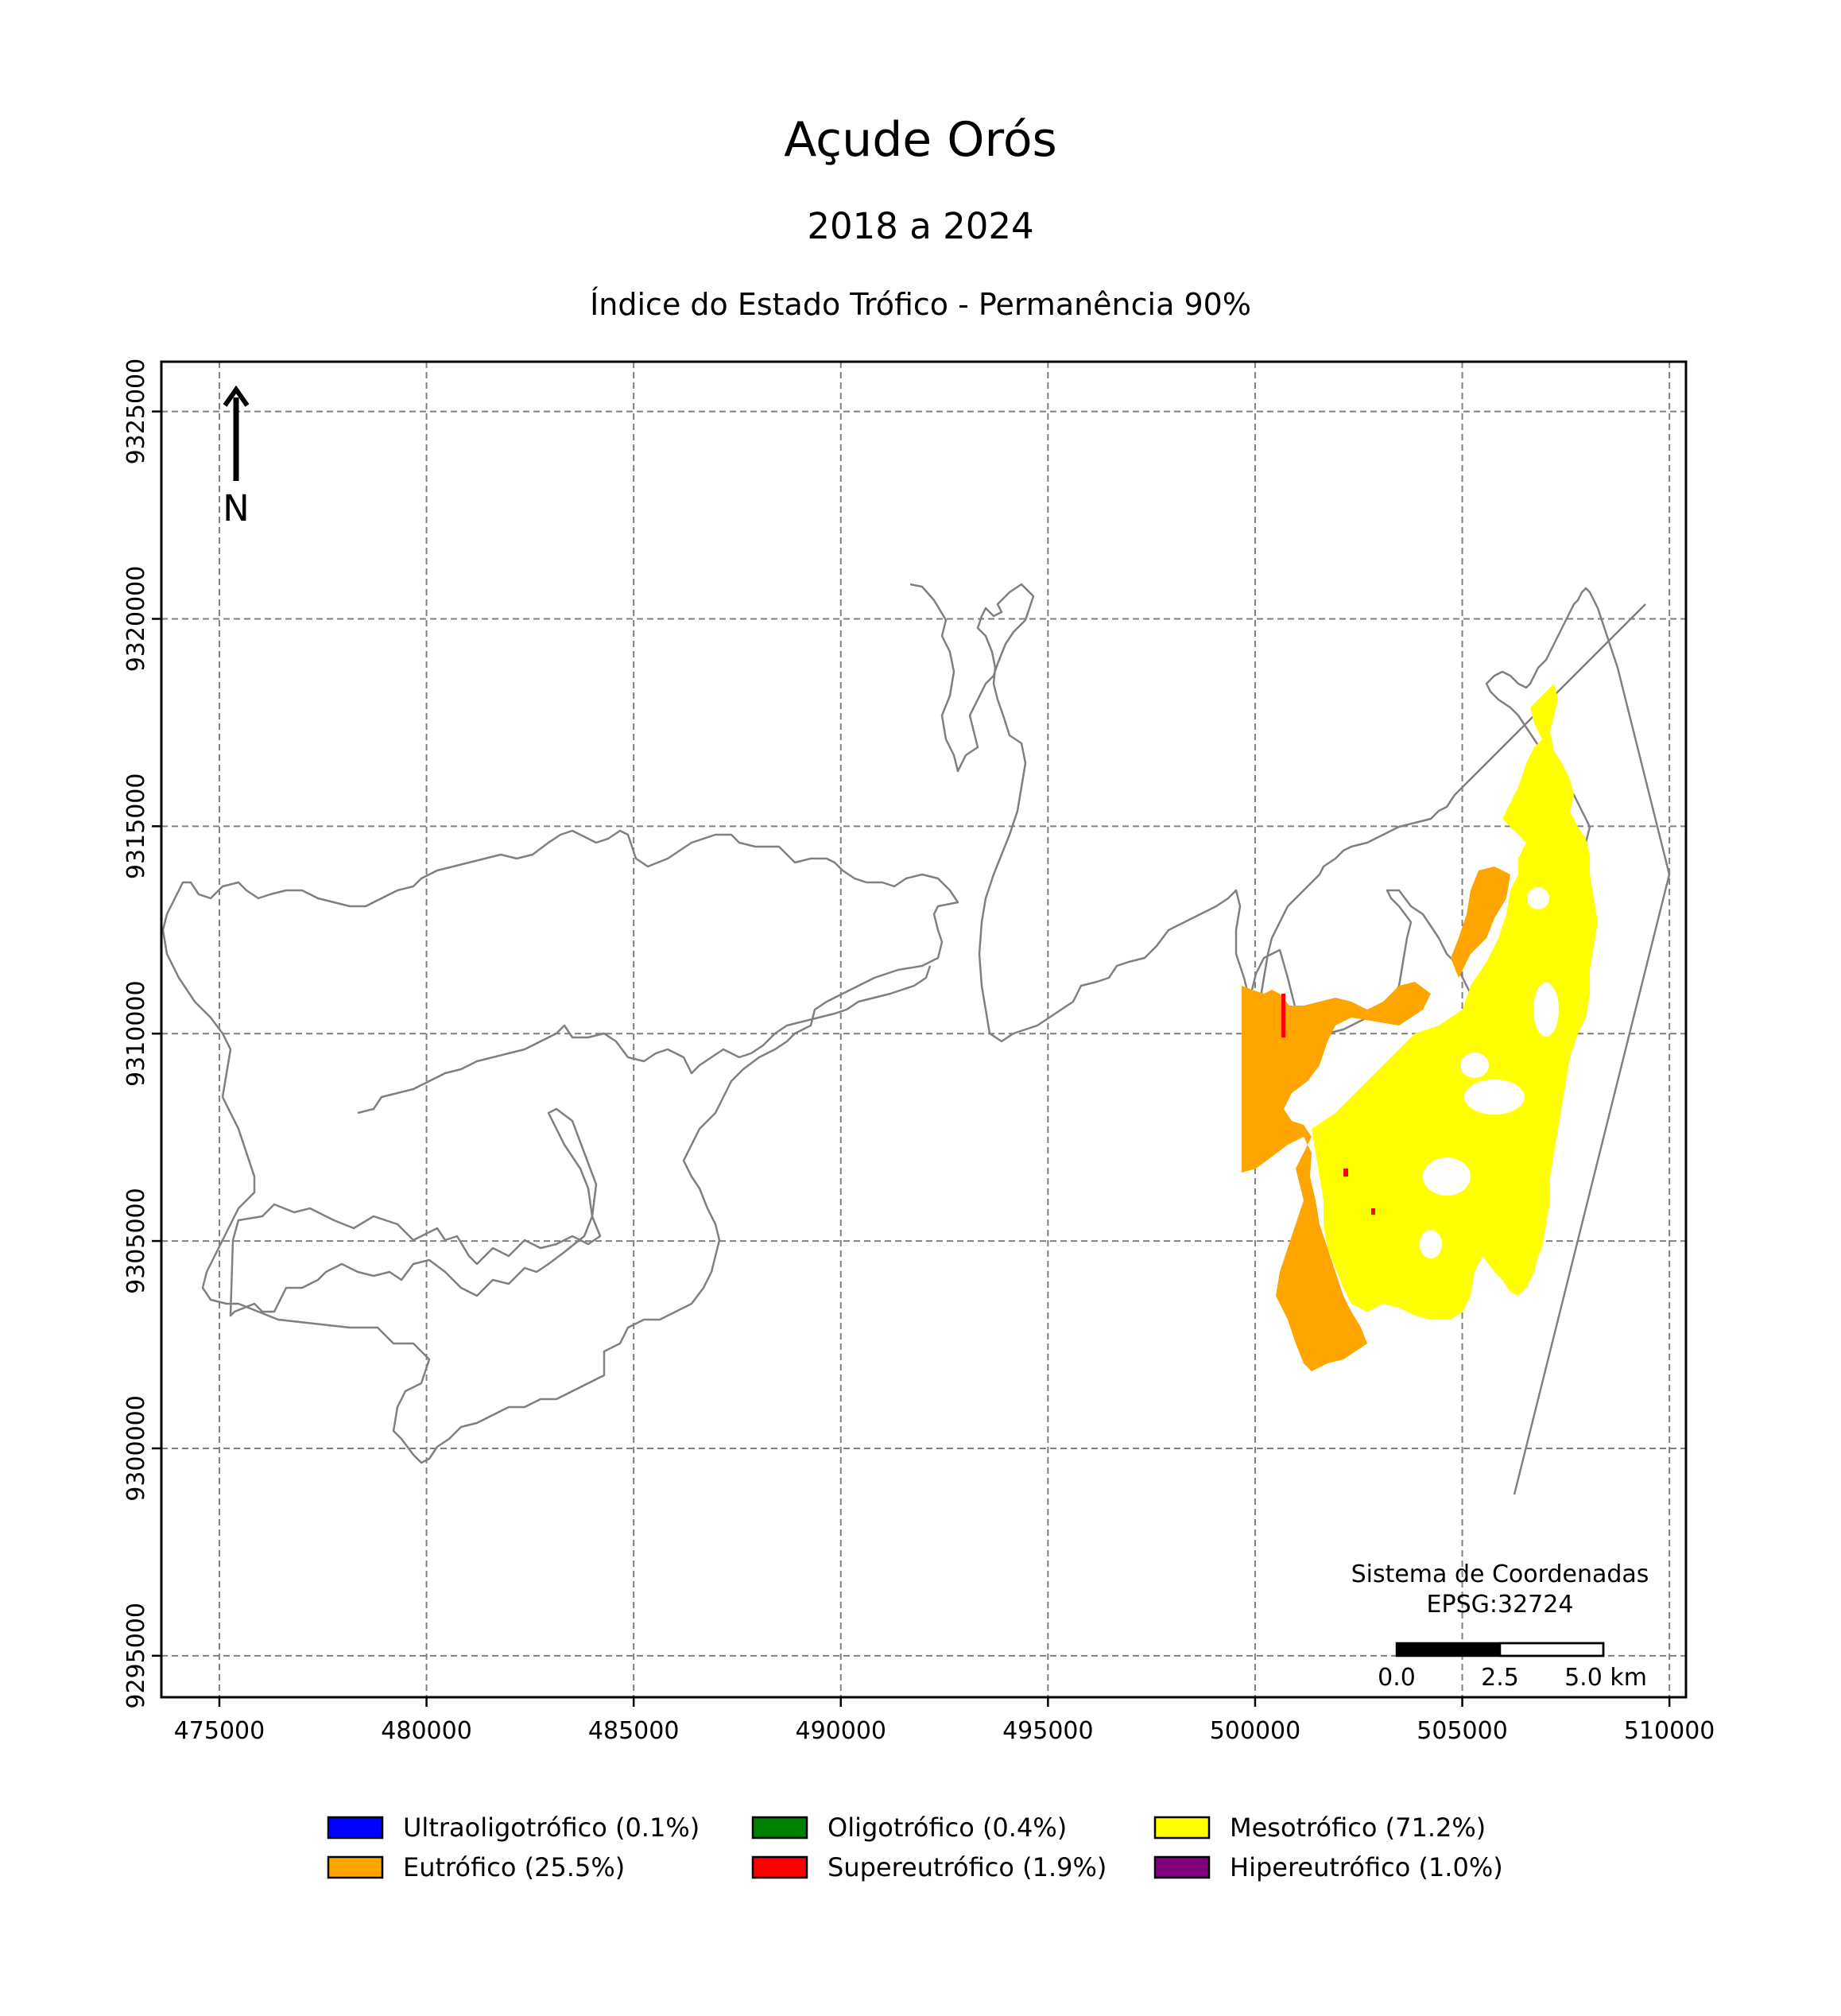 The height and width of the screenshot is (2016, 1841). I want to click on legend-label: Eutrófico (25.5%), so click(514, 1867).